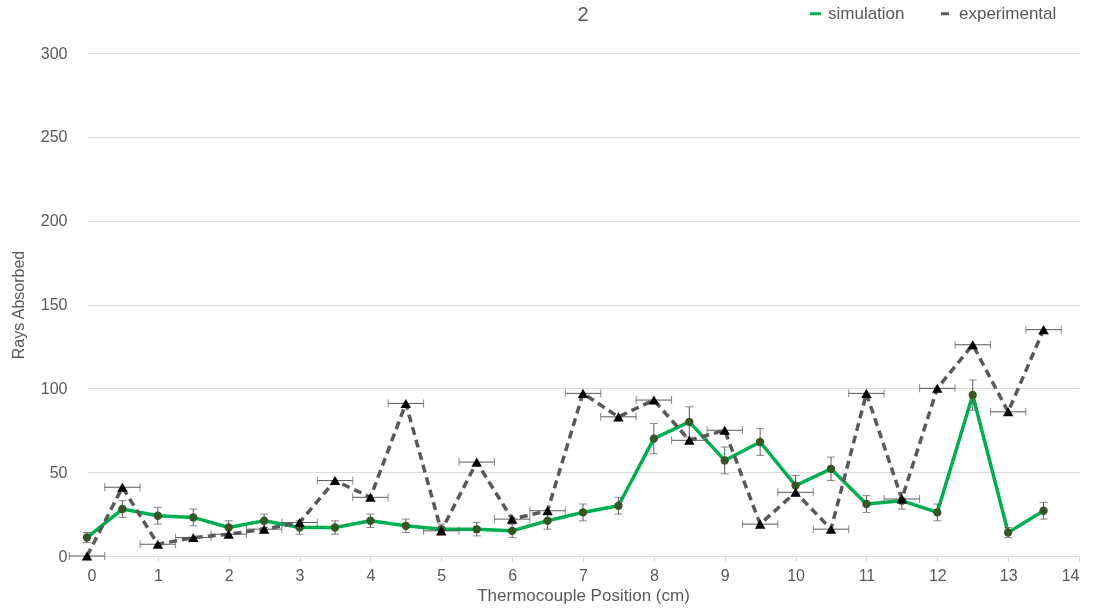 This screenshot has height=614, width=1102. What do you see at coordinates (584, 575) in the screenshot?
I see `x-tick-label: 7` at bounding box center [584, 575].